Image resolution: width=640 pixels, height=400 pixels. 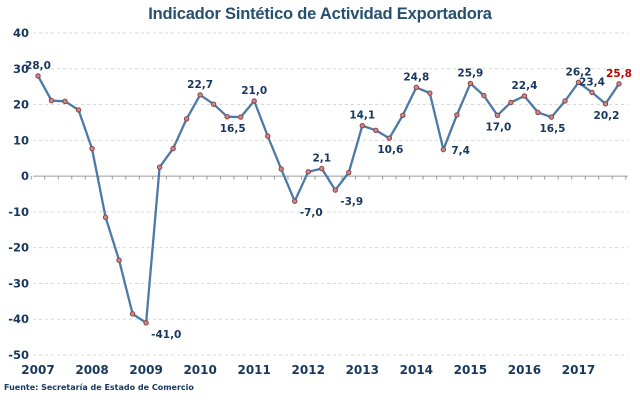 I want to click on data-point-label: 25,8, so click(x=619, y=74).